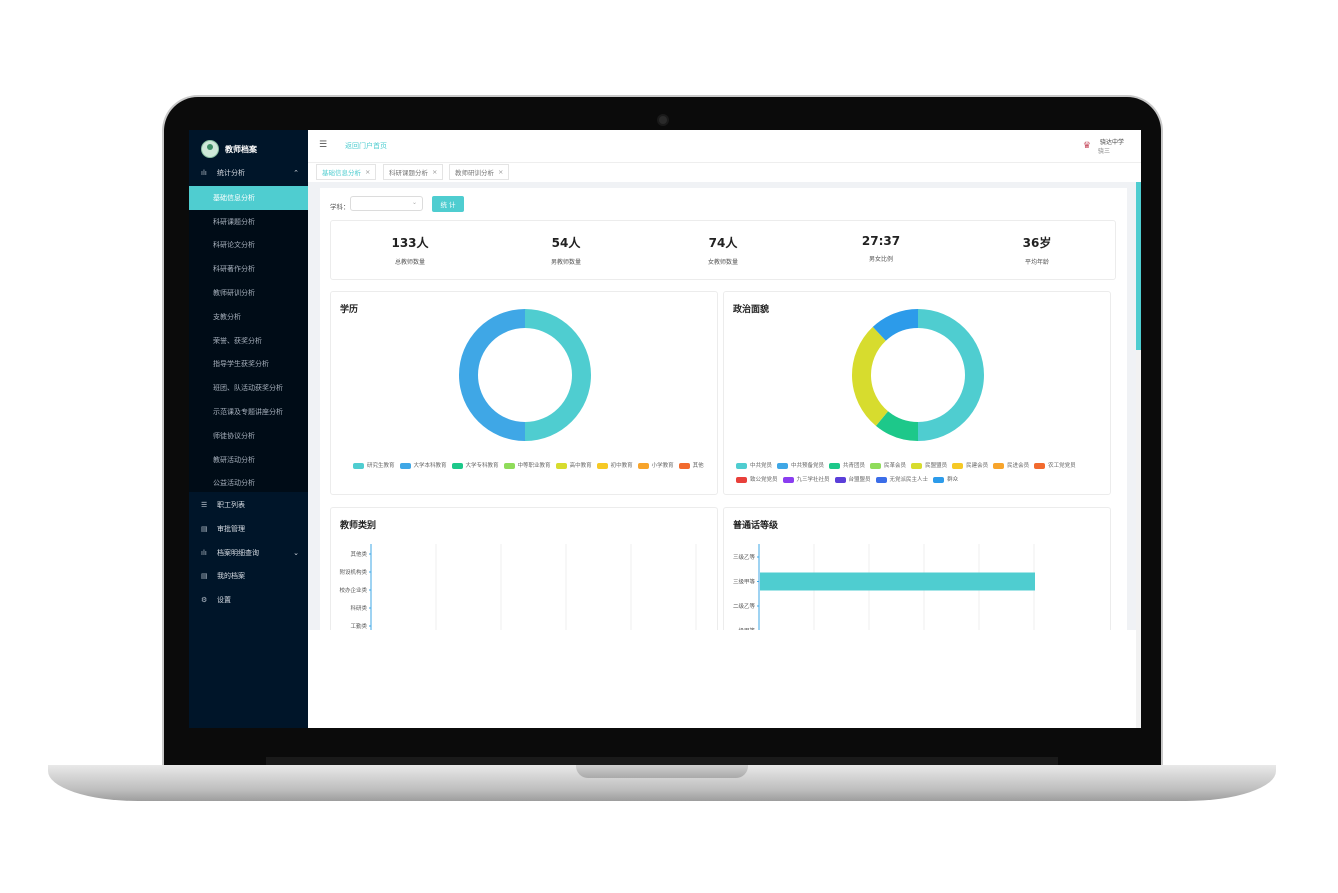 The image size is (1338, 893). Describe the element at coordinates (386, 203) in the screenshot. I see `subject-select: ⌄` at that location.